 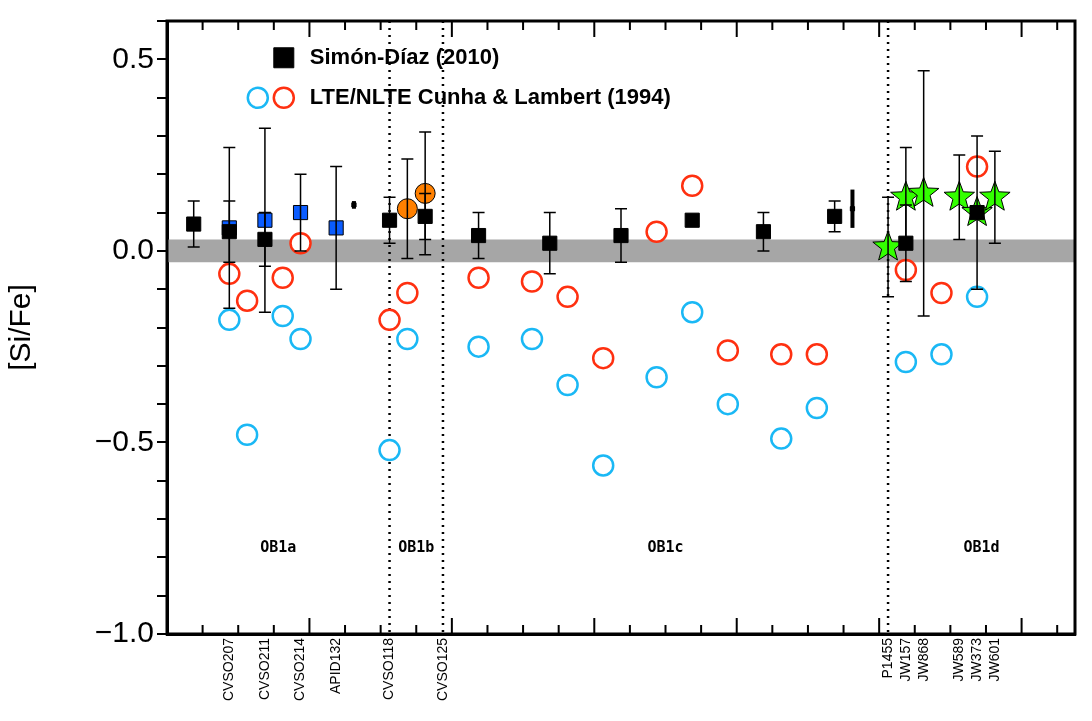 What do you see at coordinates (124, 440) in the screenshot?
I see `y-tick-label: −0.5` at bounding box center [124, 440].